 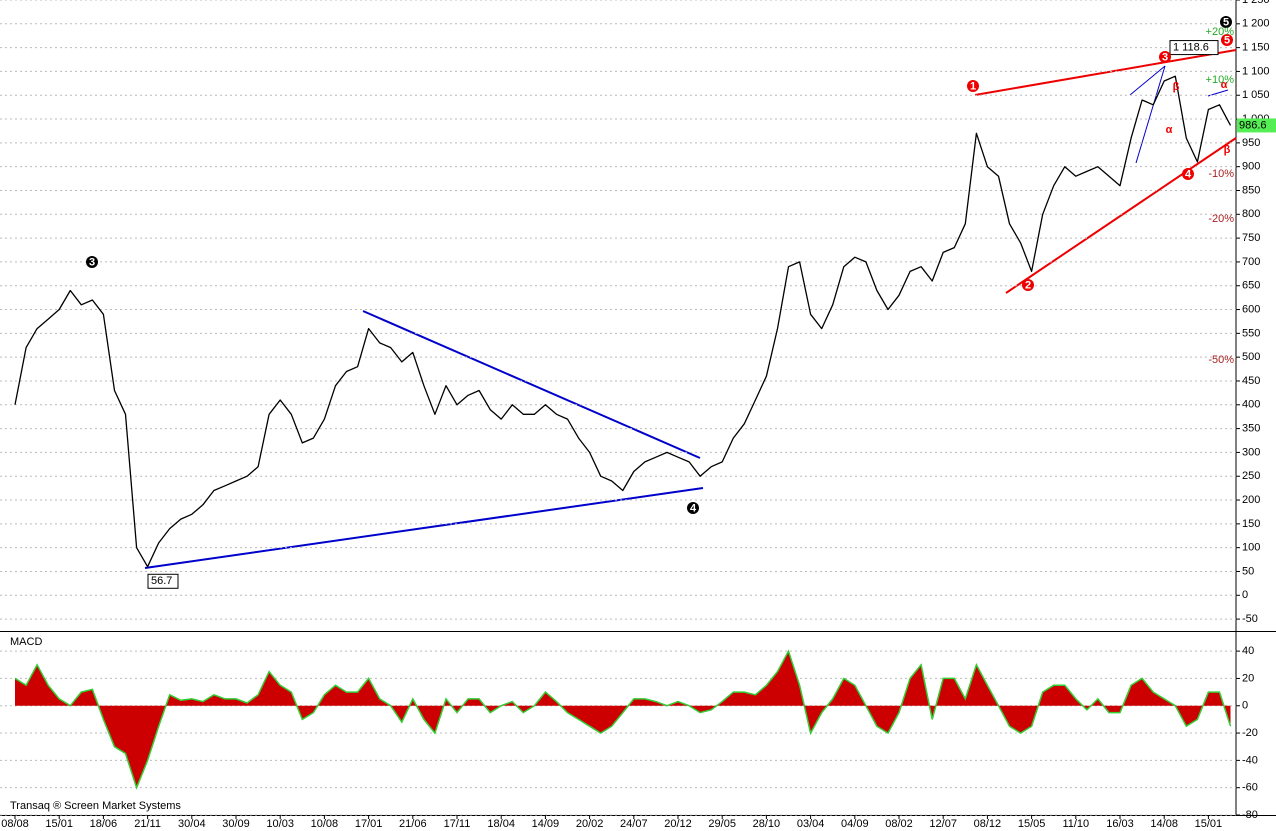 What do you see at coordinates (15, 824) in the screenshot?
I see `x-tick-label: 08/08` at bounding box center [15, 824].